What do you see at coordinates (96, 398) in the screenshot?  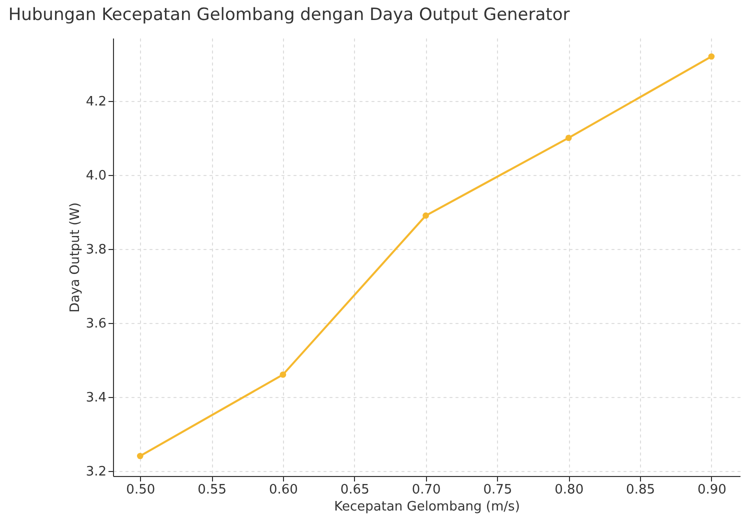 I see `y-tick-label: 3.4` at bounding box center [96, 398].